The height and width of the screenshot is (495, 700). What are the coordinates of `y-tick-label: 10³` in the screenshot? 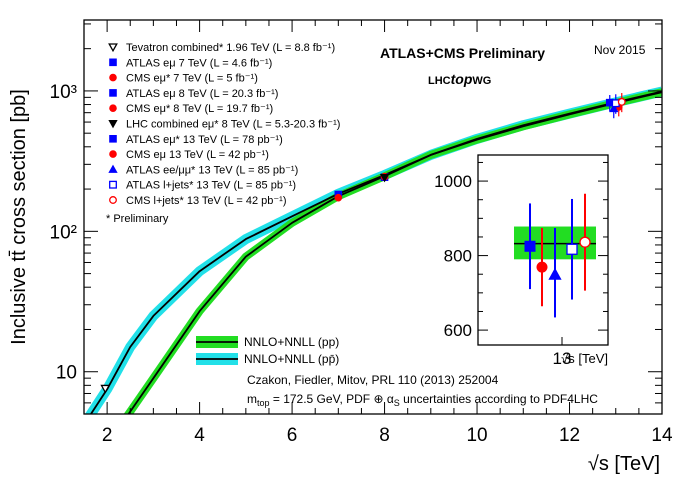 It's located at (63, 92).